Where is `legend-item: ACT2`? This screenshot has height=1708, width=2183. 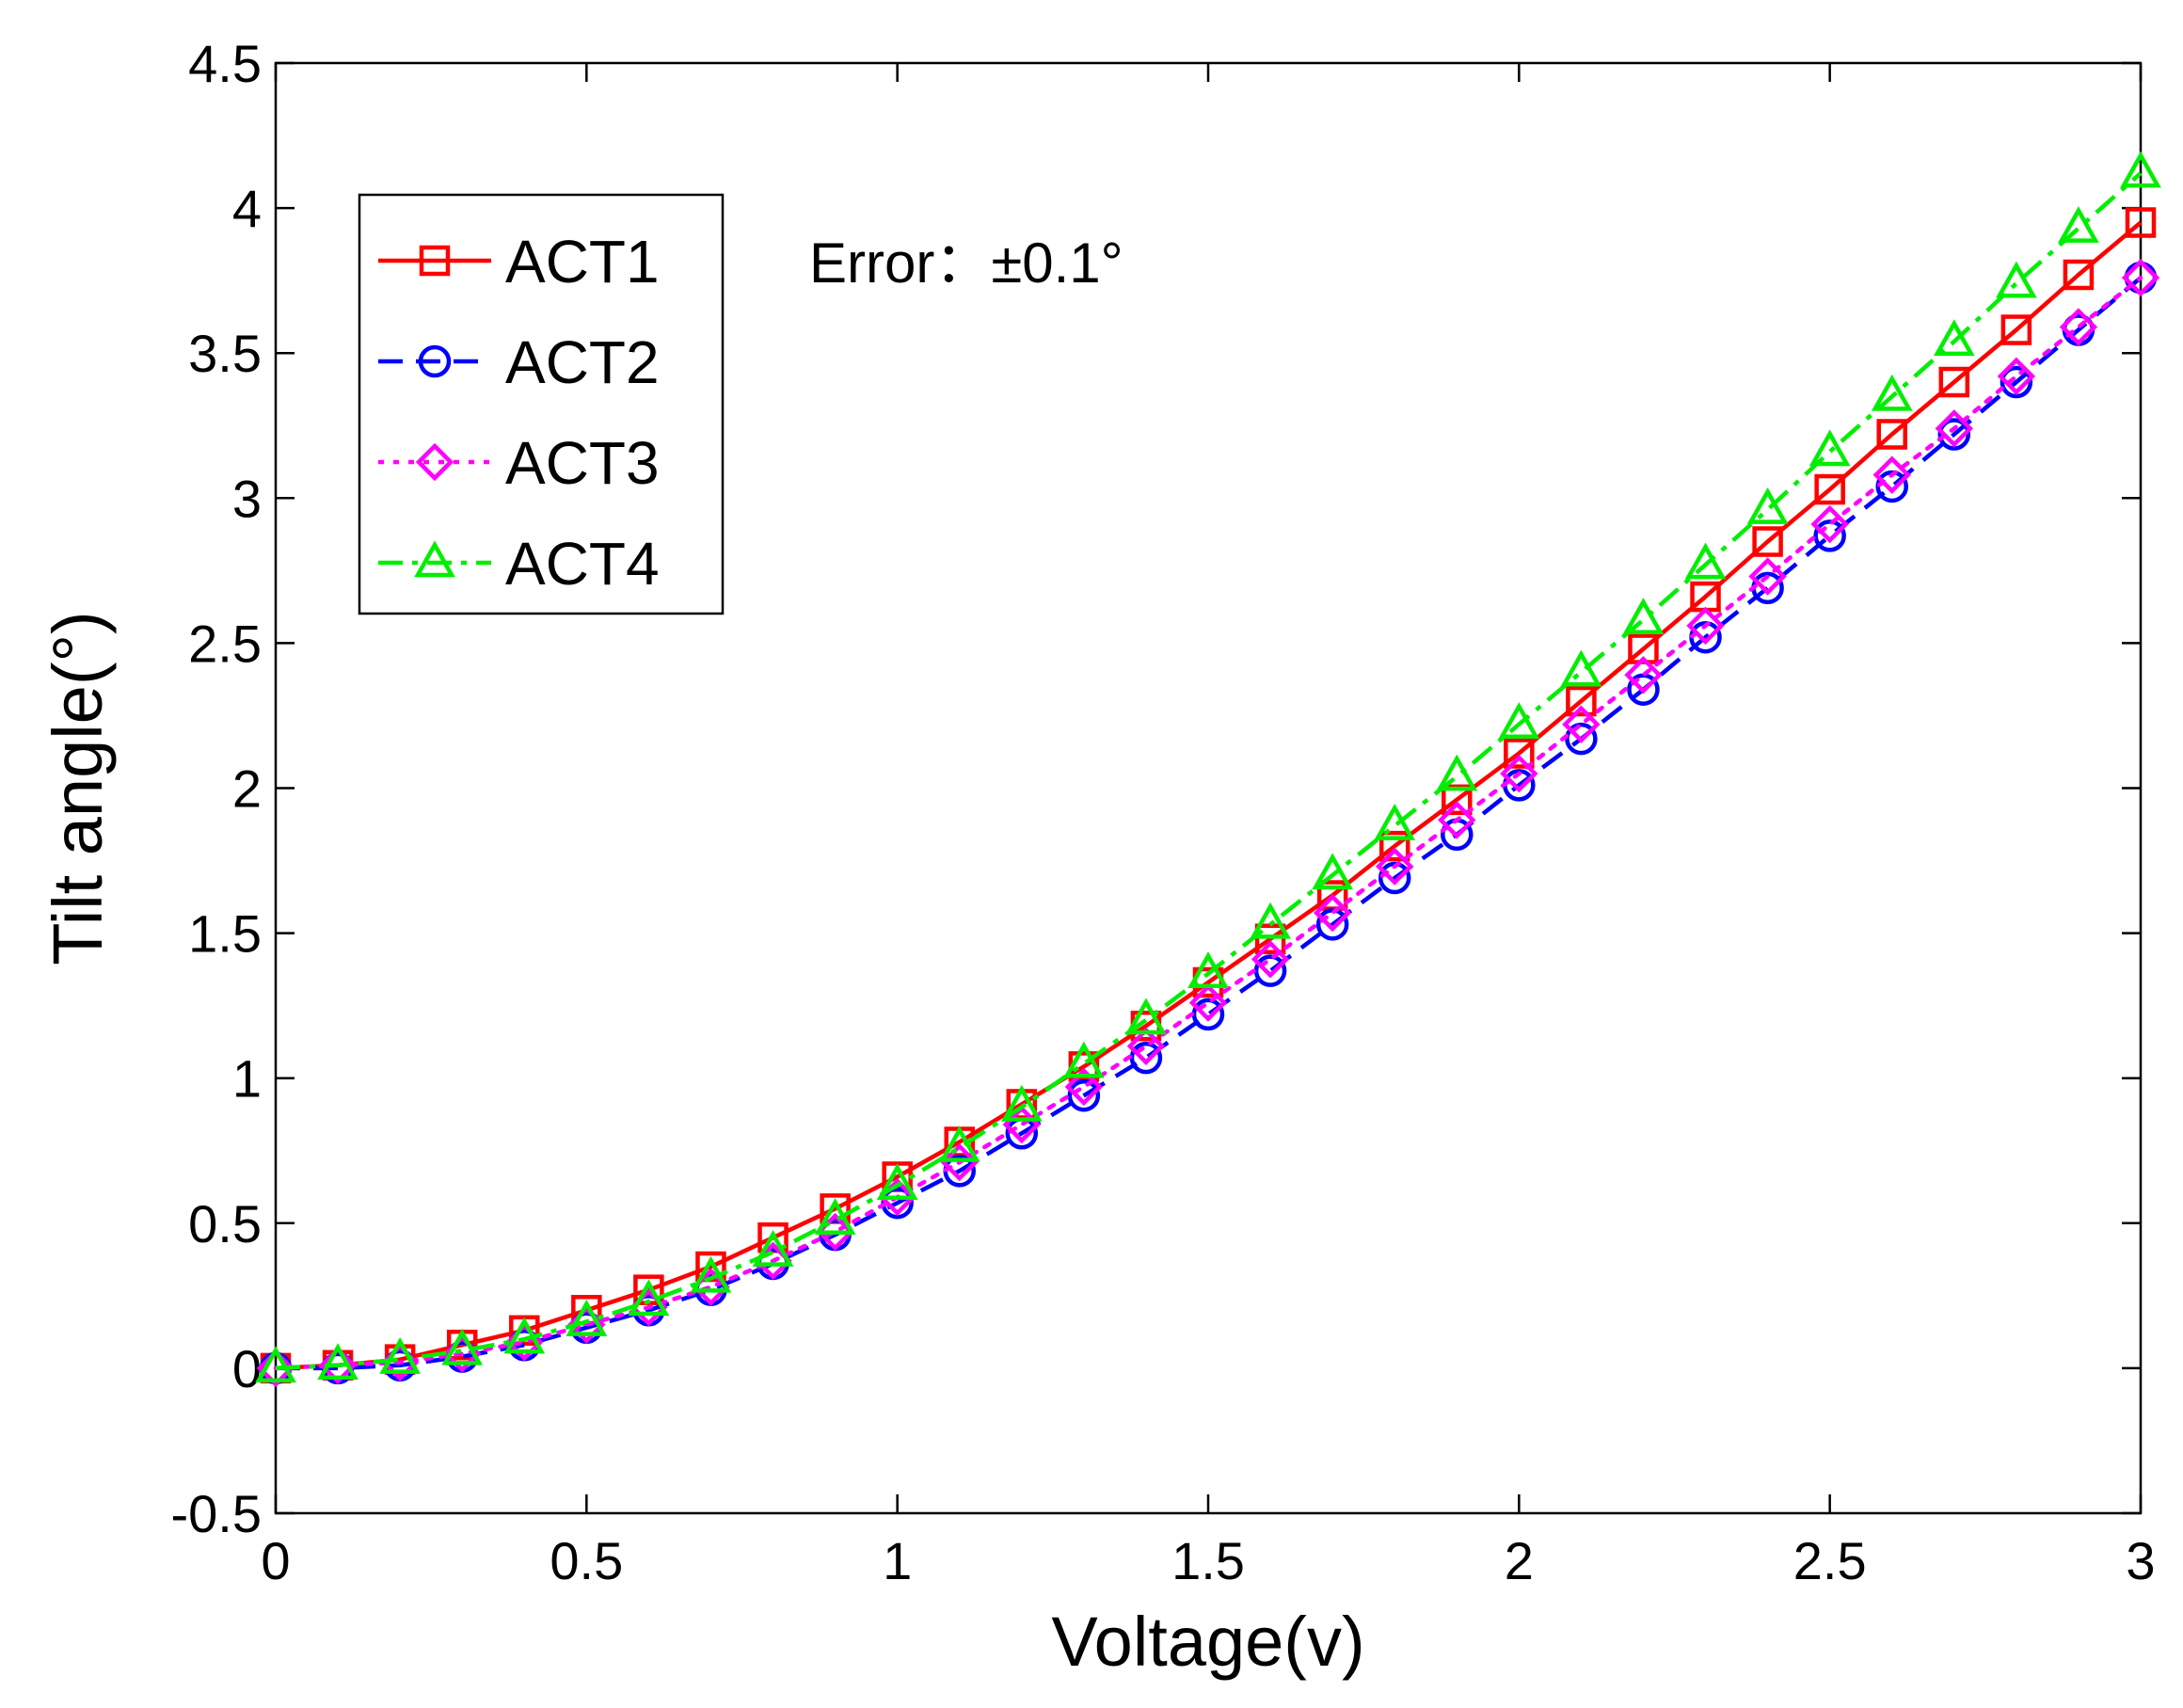 legend-item: ACT2 is located at coordinates (519, 362).